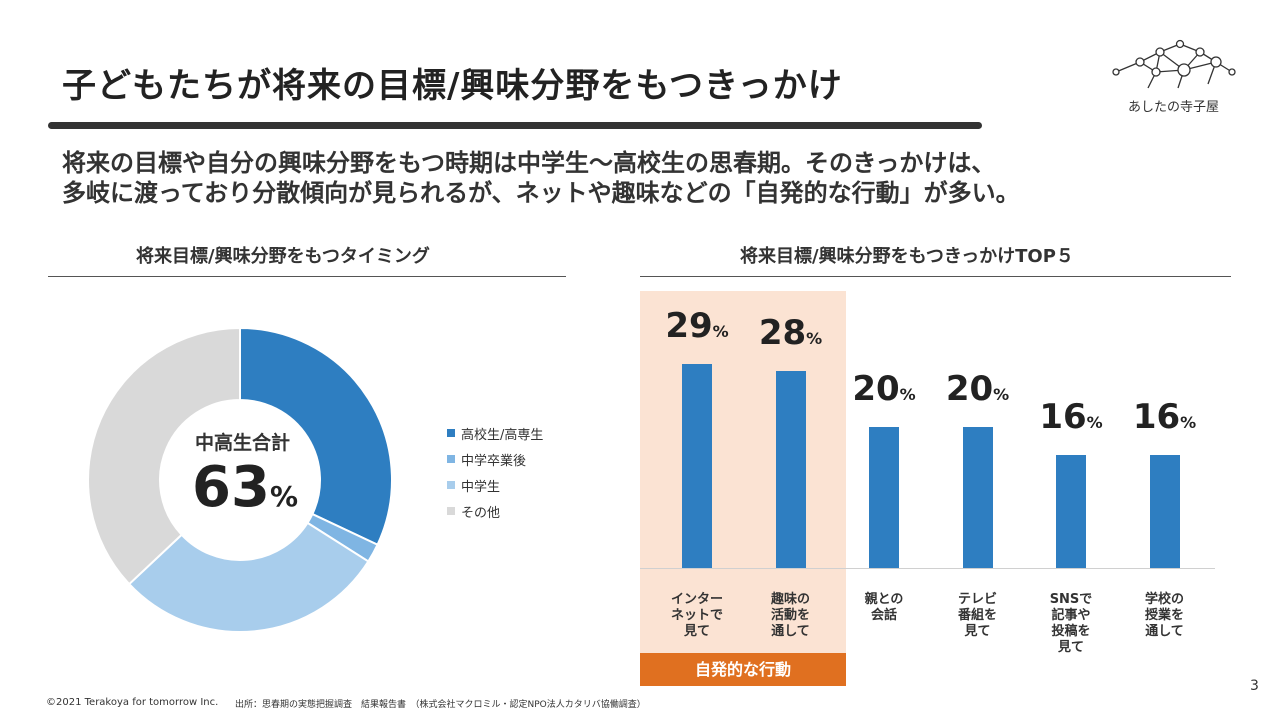  I want to click on bar-value-label: 28%, so click(791, 333).